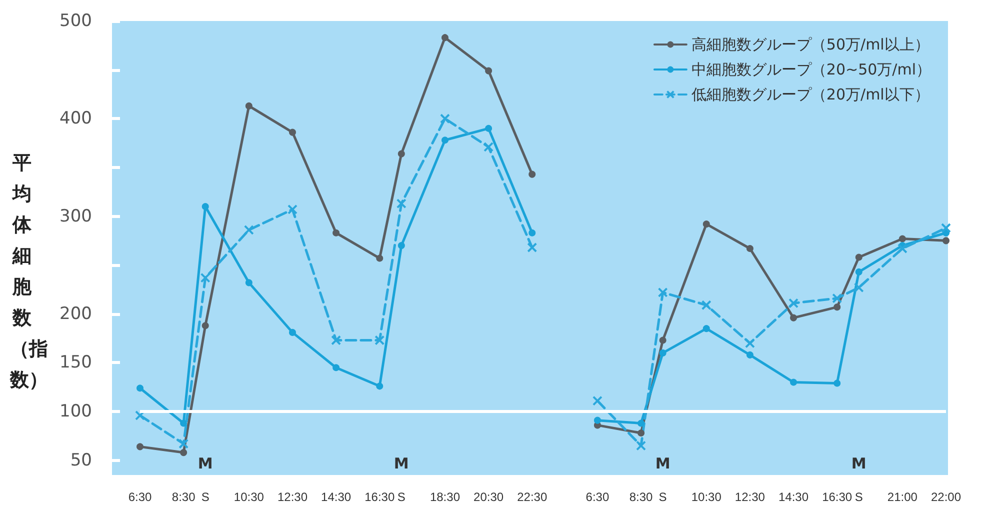  I want to click on y-tick-label: 200, so click(76, 314).